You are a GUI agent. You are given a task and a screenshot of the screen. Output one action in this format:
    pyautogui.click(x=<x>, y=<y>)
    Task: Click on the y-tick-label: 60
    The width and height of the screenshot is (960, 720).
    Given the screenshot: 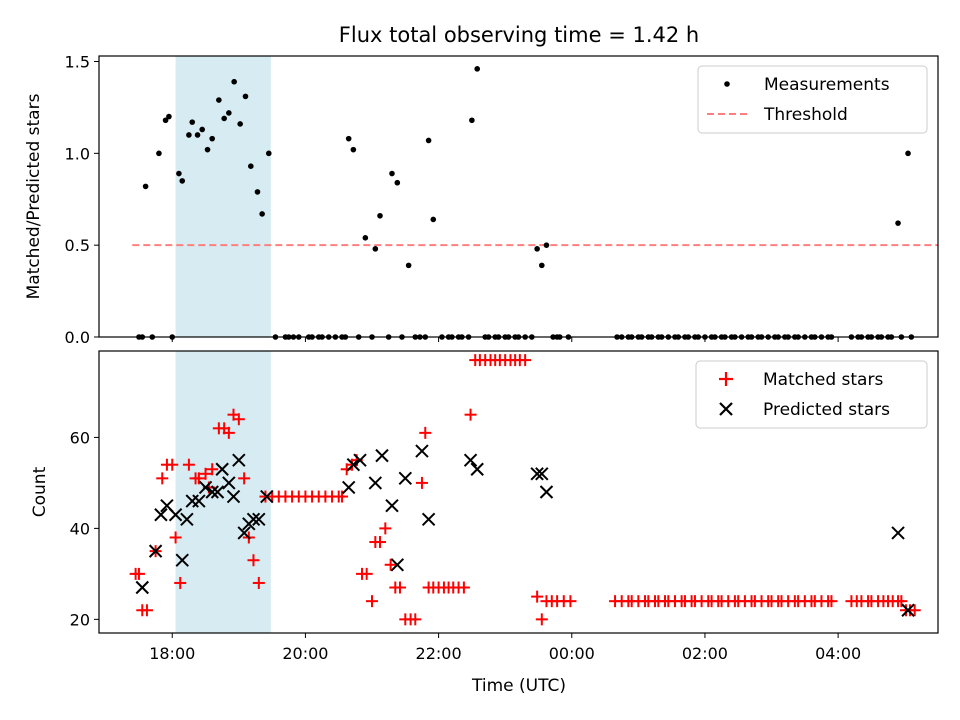 What is the action you would take?
    pyautogui.click(x=80, y=437)
    